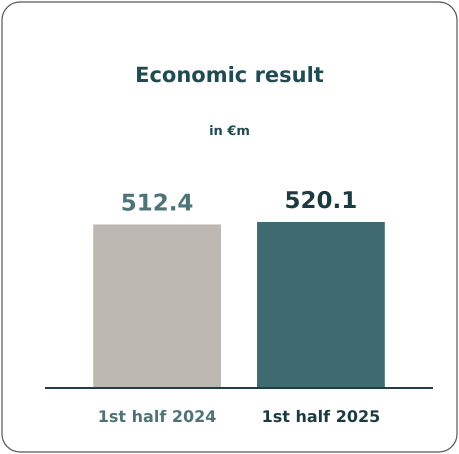 Image resolution: width=459 pixels, height=454 pixels. I want to click on chart-title: Economic result, so click(229, 75).